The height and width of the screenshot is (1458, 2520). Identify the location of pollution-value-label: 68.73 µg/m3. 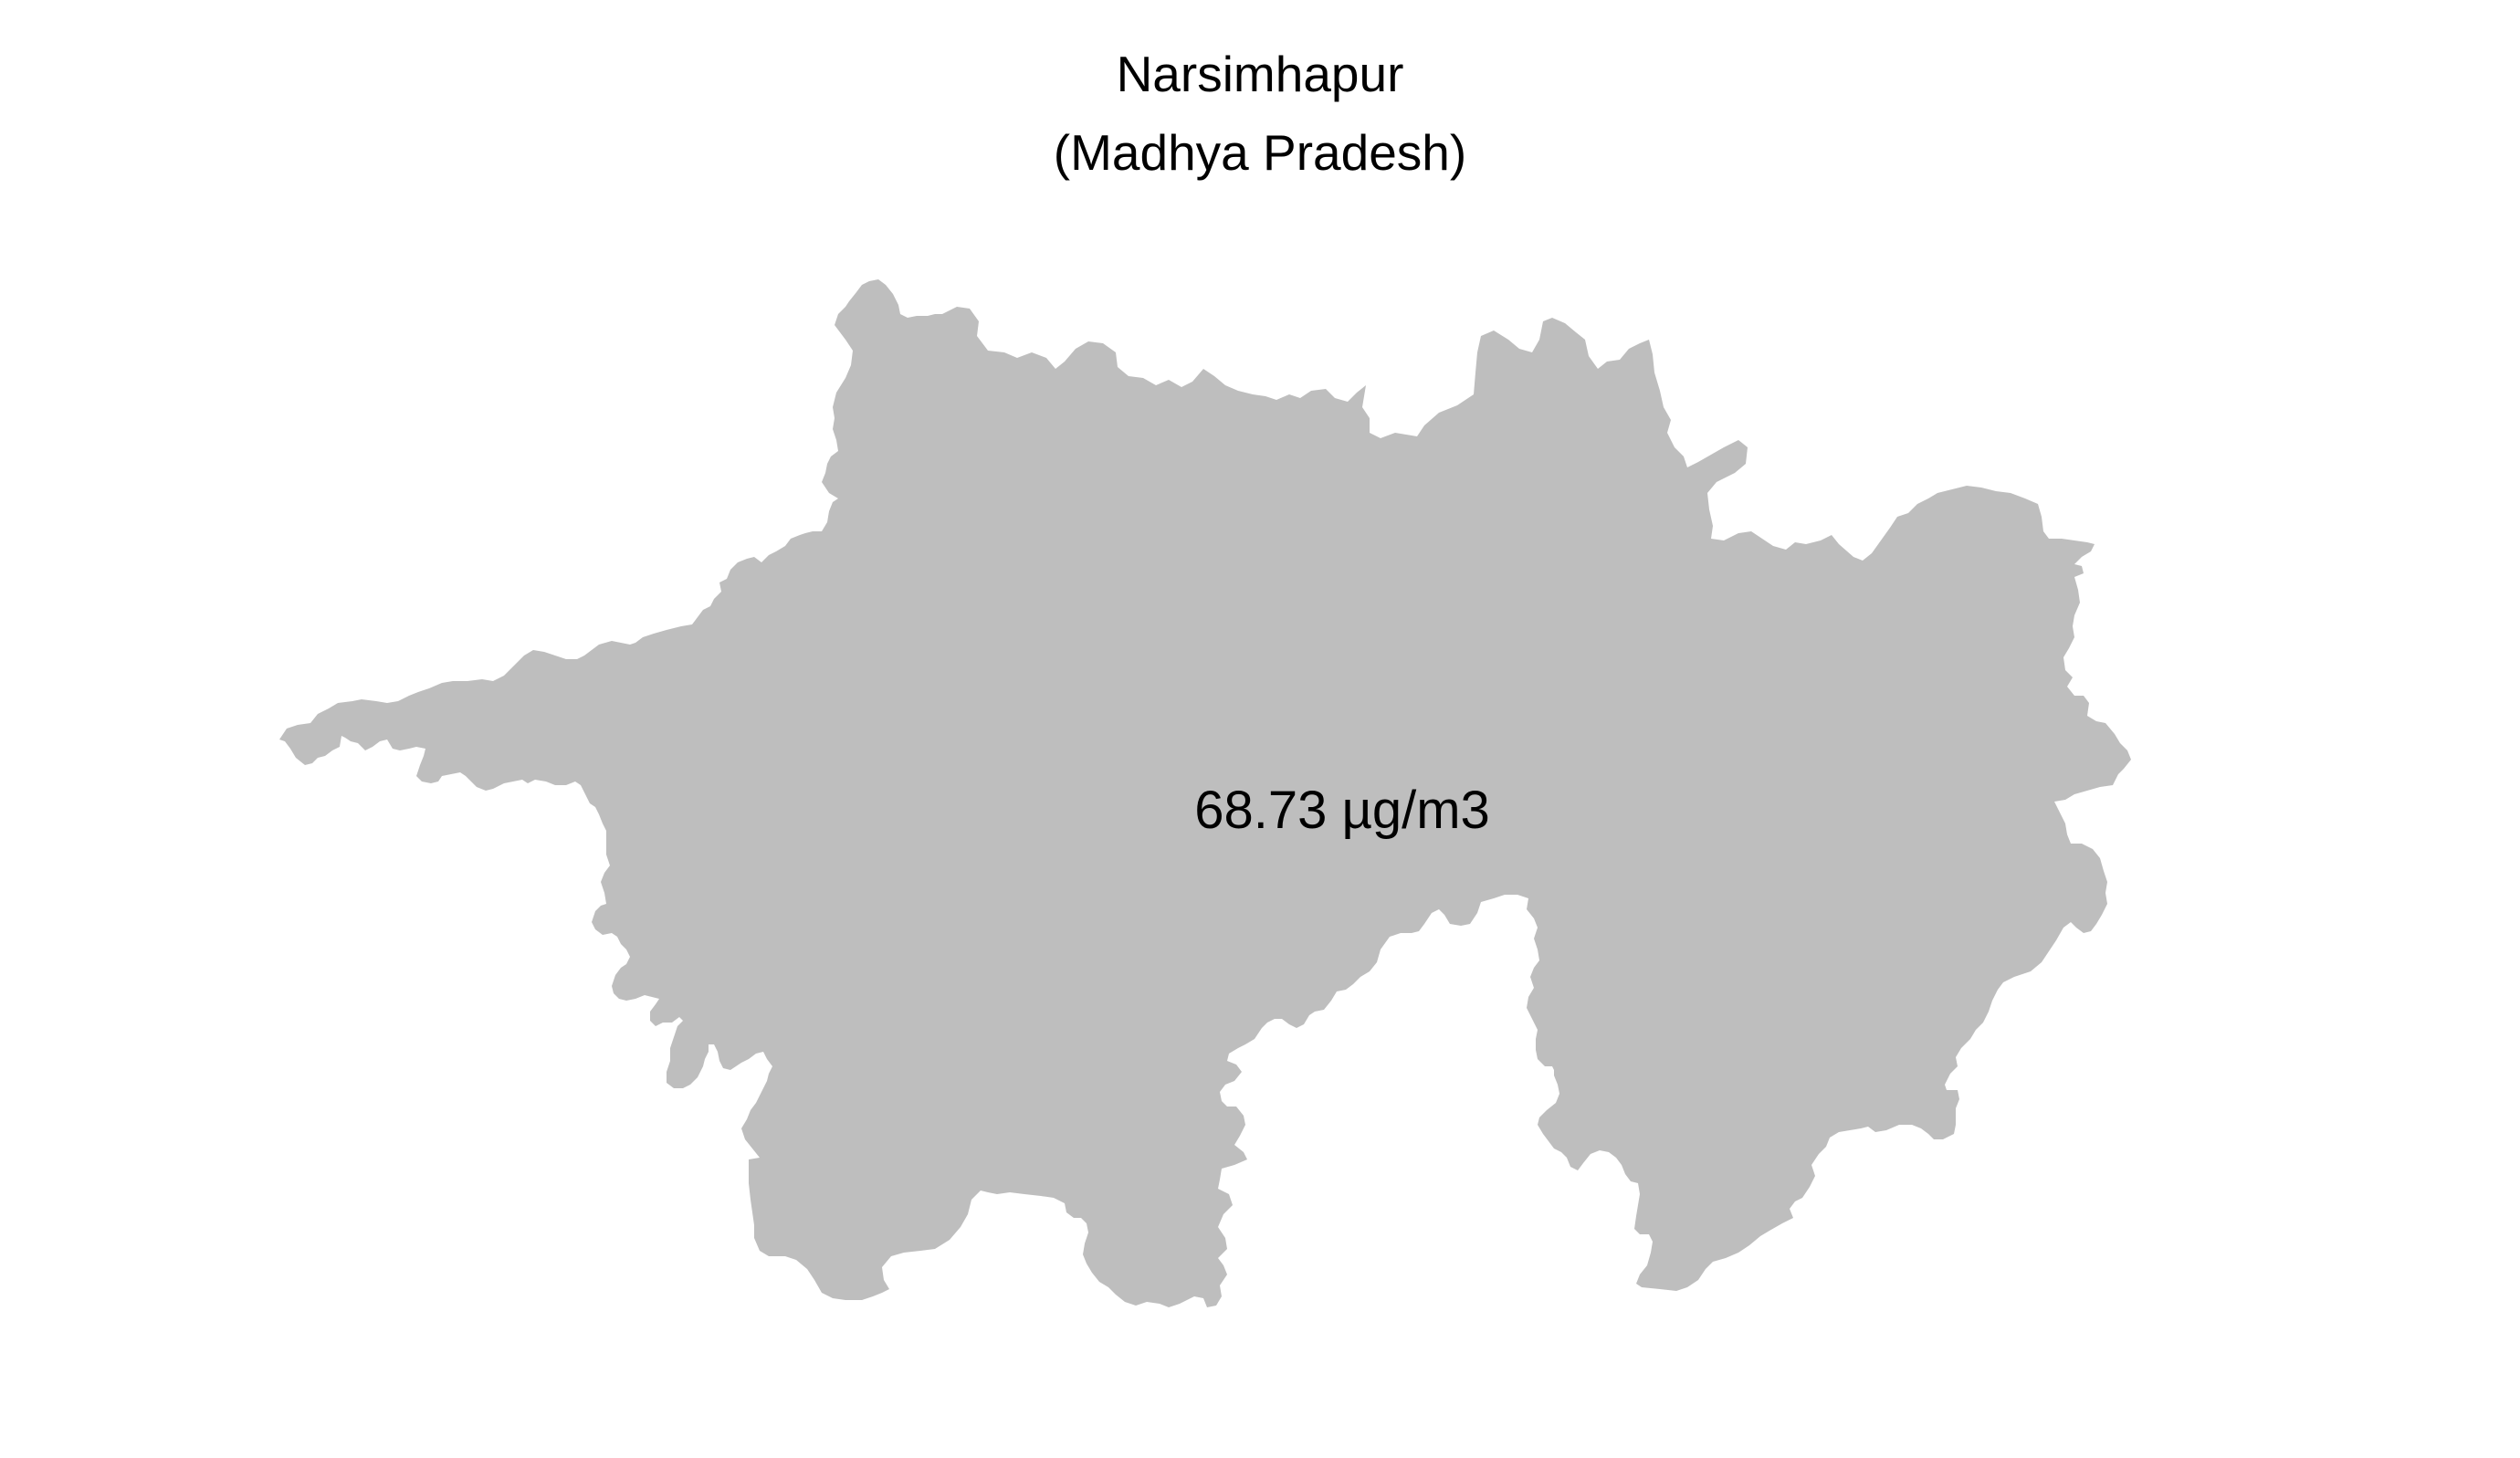
(1342, 811).